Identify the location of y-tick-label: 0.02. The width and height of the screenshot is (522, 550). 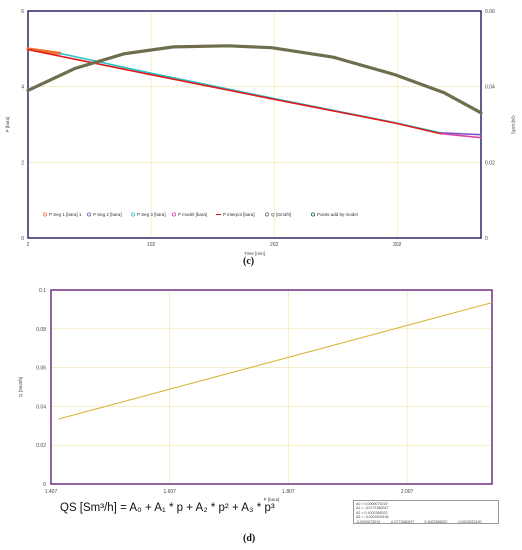
(41, 446).